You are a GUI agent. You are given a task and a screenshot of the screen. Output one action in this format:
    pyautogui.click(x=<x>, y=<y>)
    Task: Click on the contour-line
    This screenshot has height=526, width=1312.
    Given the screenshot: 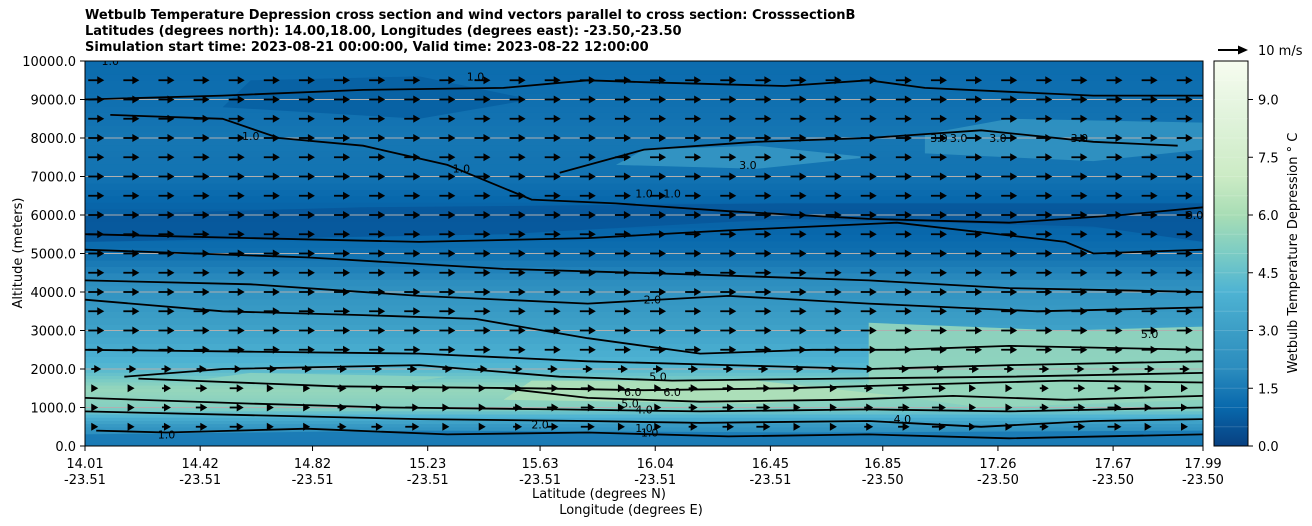 What is the action you would take?
    pyautogui.click(x=644, y=405)
    